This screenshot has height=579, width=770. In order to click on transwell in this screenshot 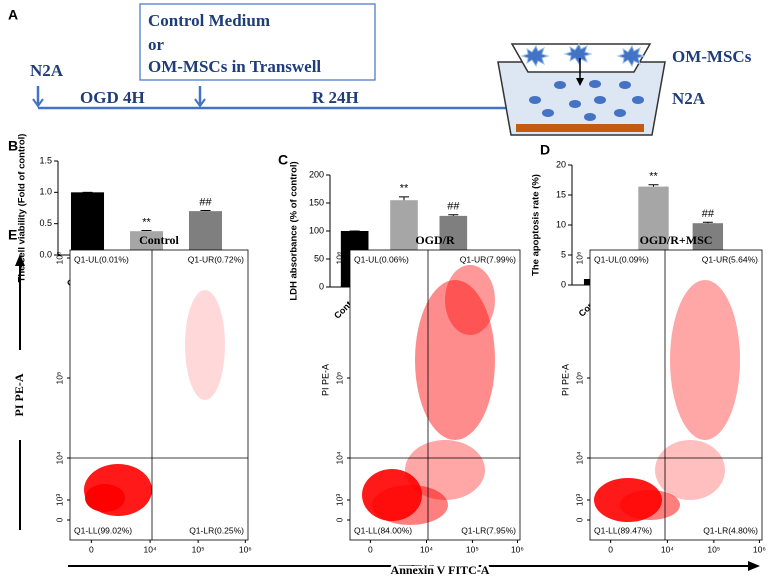, I will do `click(581, 89)`.